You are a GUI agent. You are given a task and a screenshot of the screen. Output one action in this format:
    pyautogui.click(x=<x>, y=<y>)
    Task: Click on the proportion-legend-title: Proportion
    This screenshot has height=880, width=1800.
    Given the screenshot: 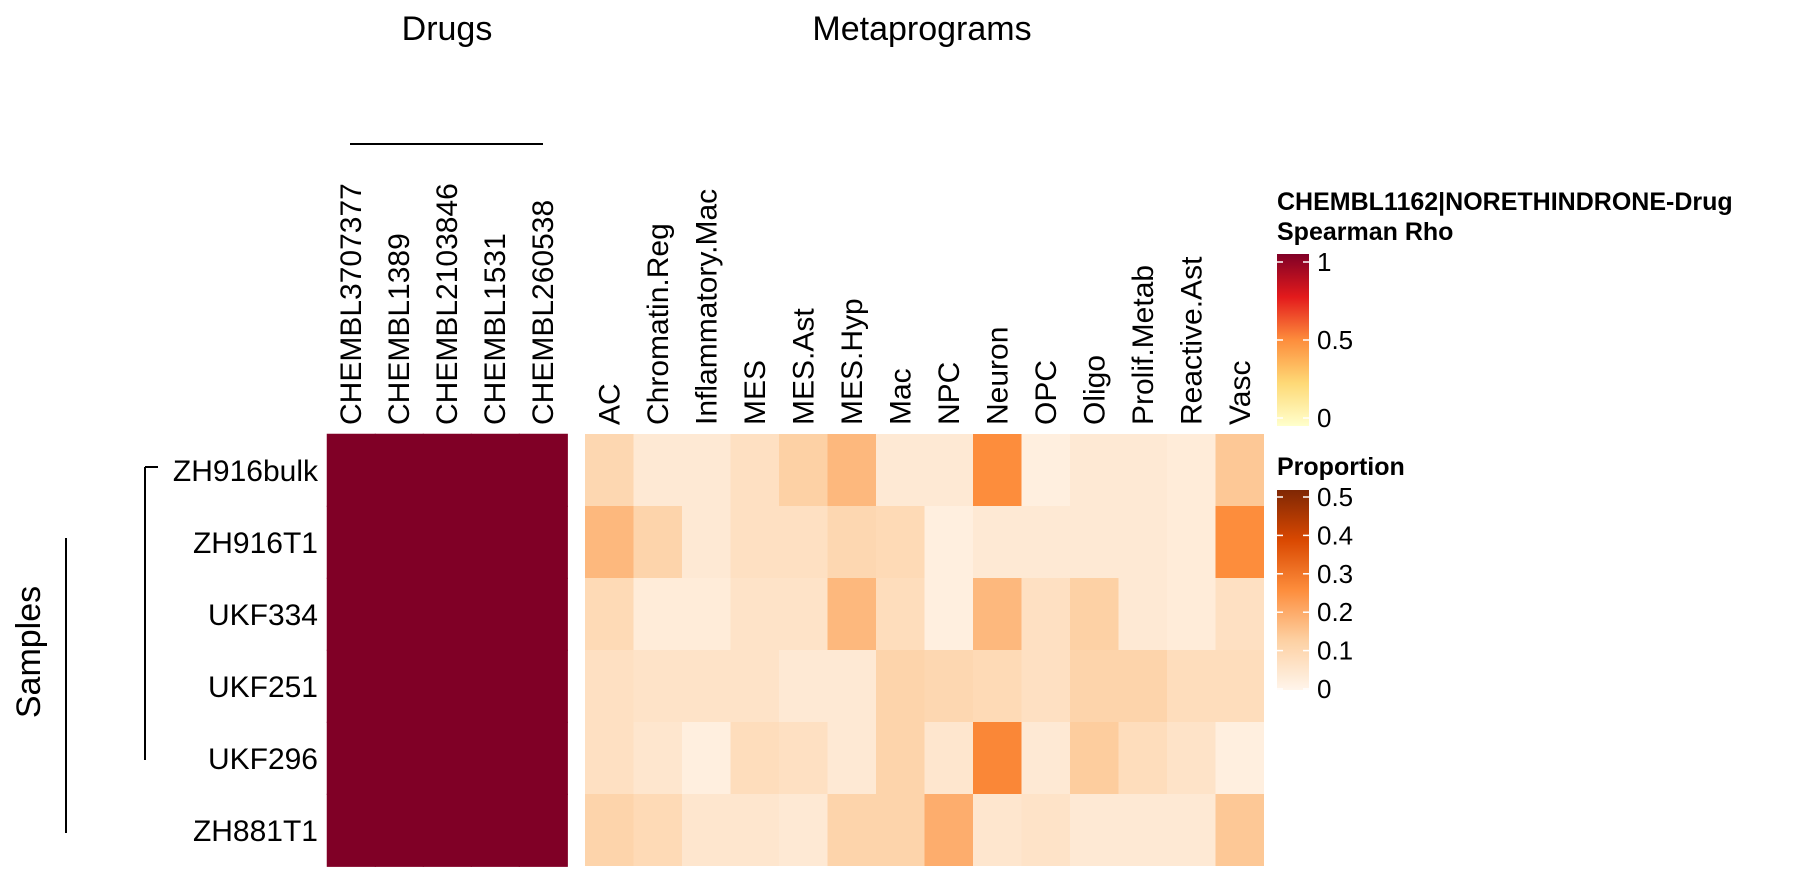 What is the action you would take?
    pyautogui.click(x=1341, y=467)
    